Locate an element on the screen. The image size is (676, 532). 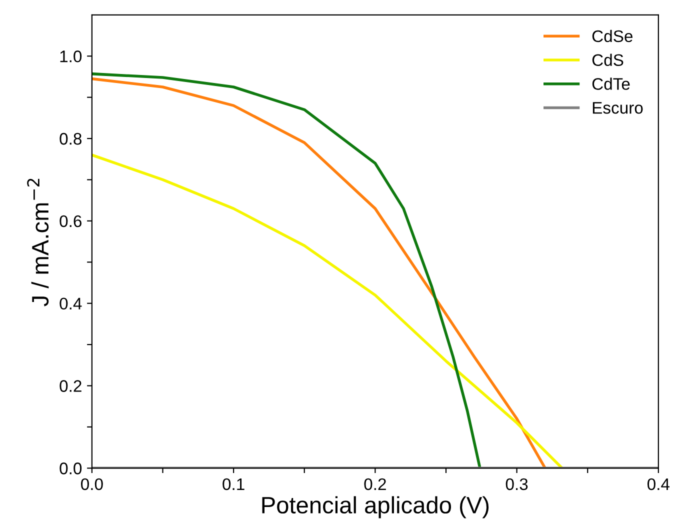
x-tick-label: 0.2 is located at coordinates (375, 484).